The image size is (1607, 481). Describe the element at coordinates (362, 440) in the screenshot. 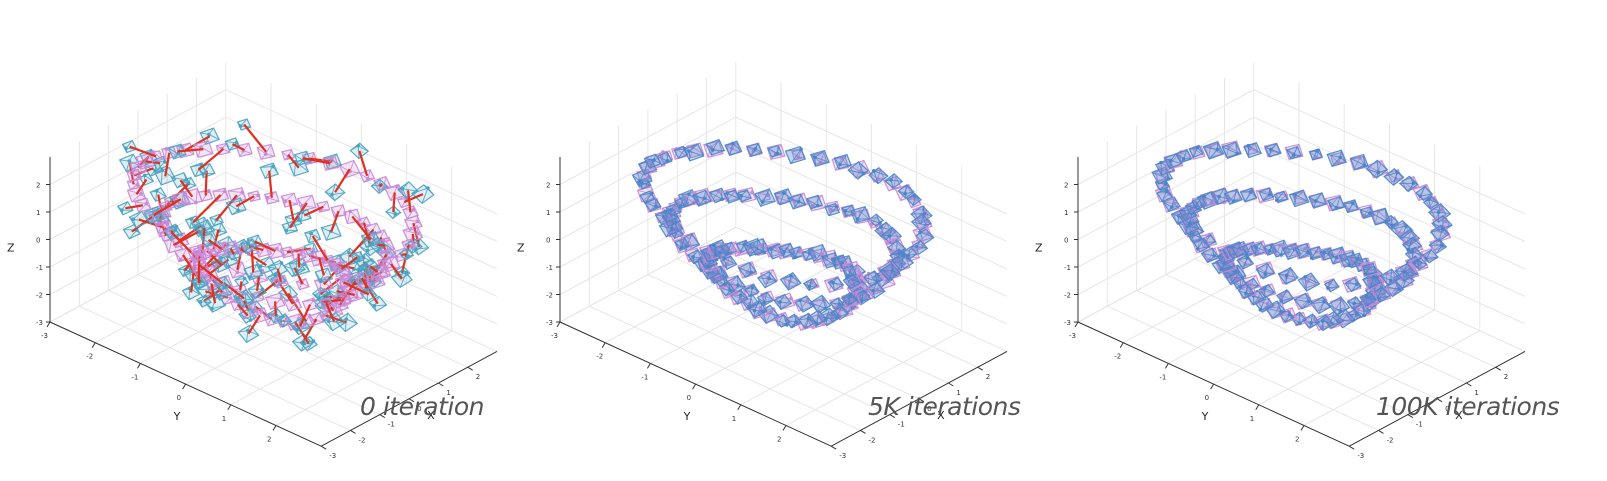

I see `x-tick-label: -2` at that location.